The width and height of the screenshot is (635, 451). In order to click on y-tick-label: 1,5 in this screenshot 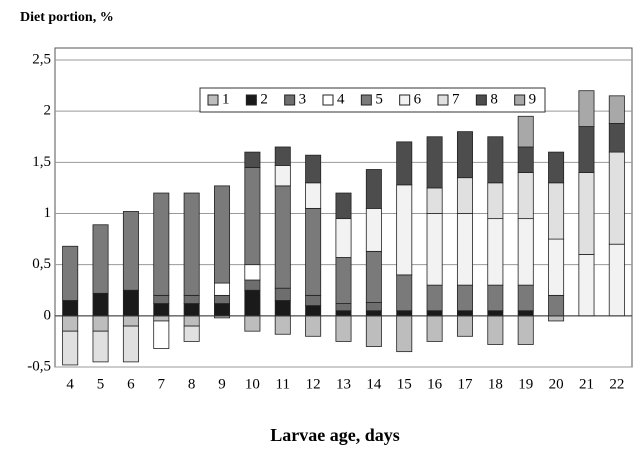, I will do `click(41, 162)`.